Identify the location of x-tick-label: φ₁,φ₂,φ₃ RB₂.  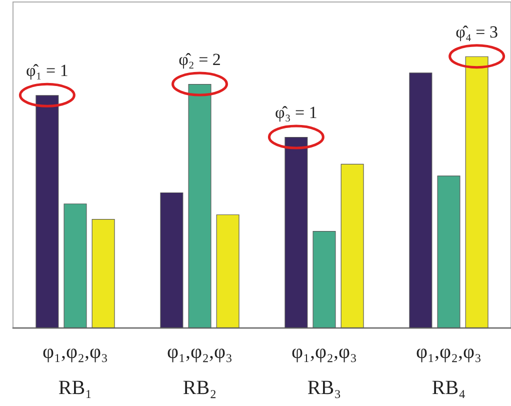
(199, 370).